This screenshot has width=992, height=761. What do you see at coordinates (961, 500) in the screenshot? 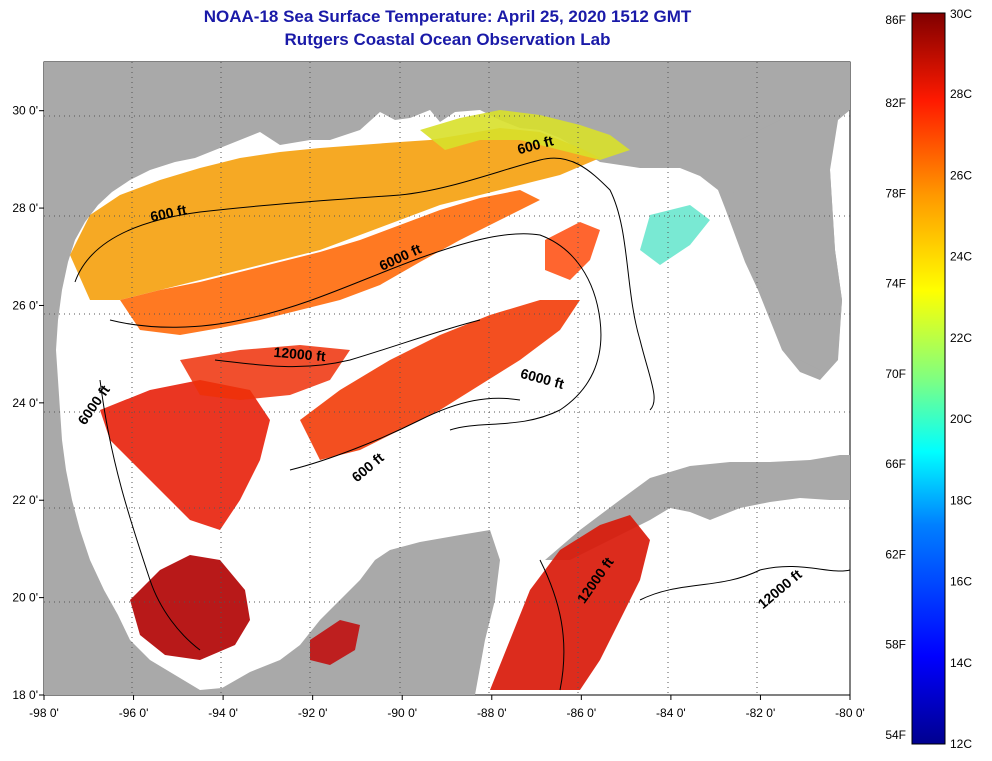
I see `colorbar-c-label: 18C` at bounding box center [961, 500].